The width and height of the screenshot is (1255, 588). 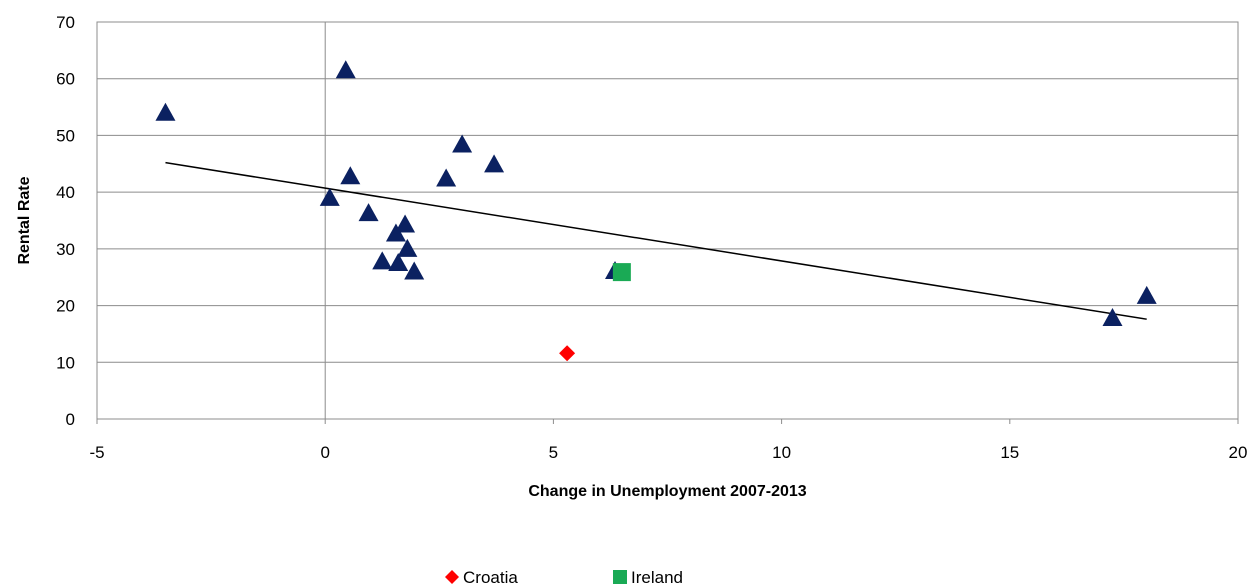 What do you see at coordinates (567, 353) in the screenshot?
I see `diamond-point` at bounding box center [567, 353].